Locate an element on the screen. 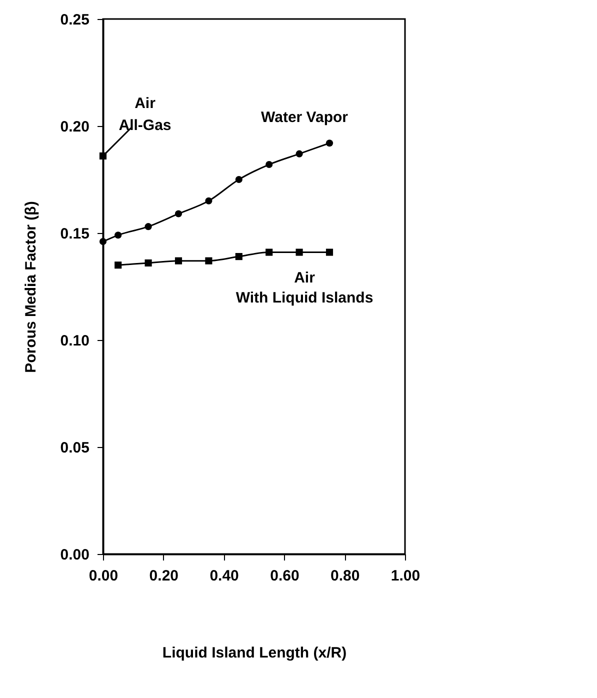 The height and width of the screenshot is (698, 597). y-tick-label: 0.05 is located at coordinates (75, 448).